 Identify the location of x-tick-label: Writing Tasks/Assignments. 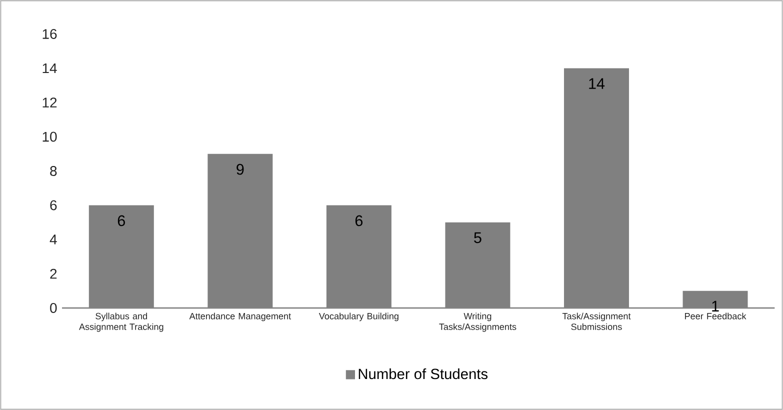
(477, 322).